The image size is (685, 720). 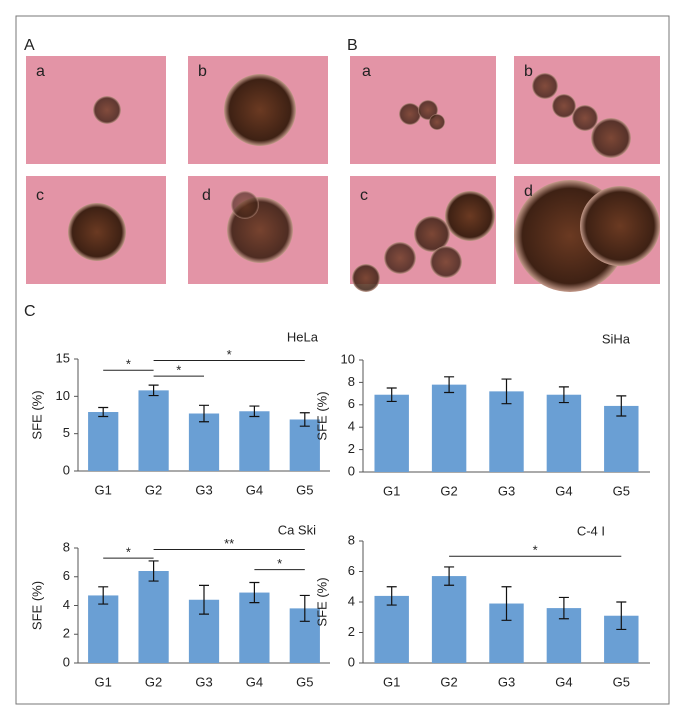 I want to click on y-tick-label: 8, so click(x=351, y=381).